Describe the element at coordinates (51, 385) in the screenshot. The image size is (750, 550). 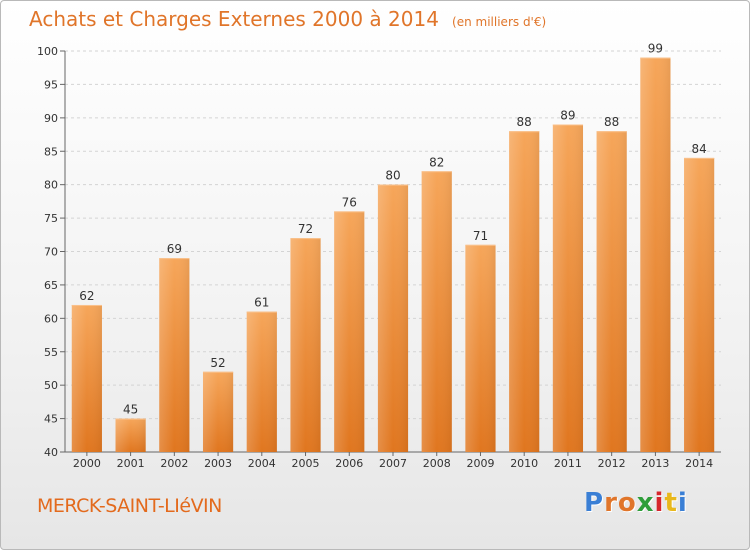
I see `y-tick-label: 50` at that location.